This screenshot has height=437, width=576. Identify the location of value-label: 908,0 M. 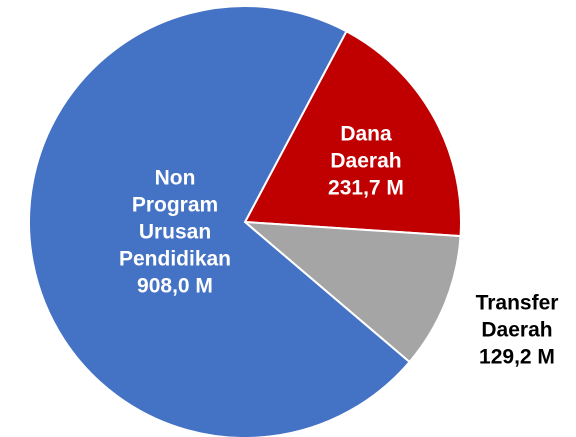
(175, 286).